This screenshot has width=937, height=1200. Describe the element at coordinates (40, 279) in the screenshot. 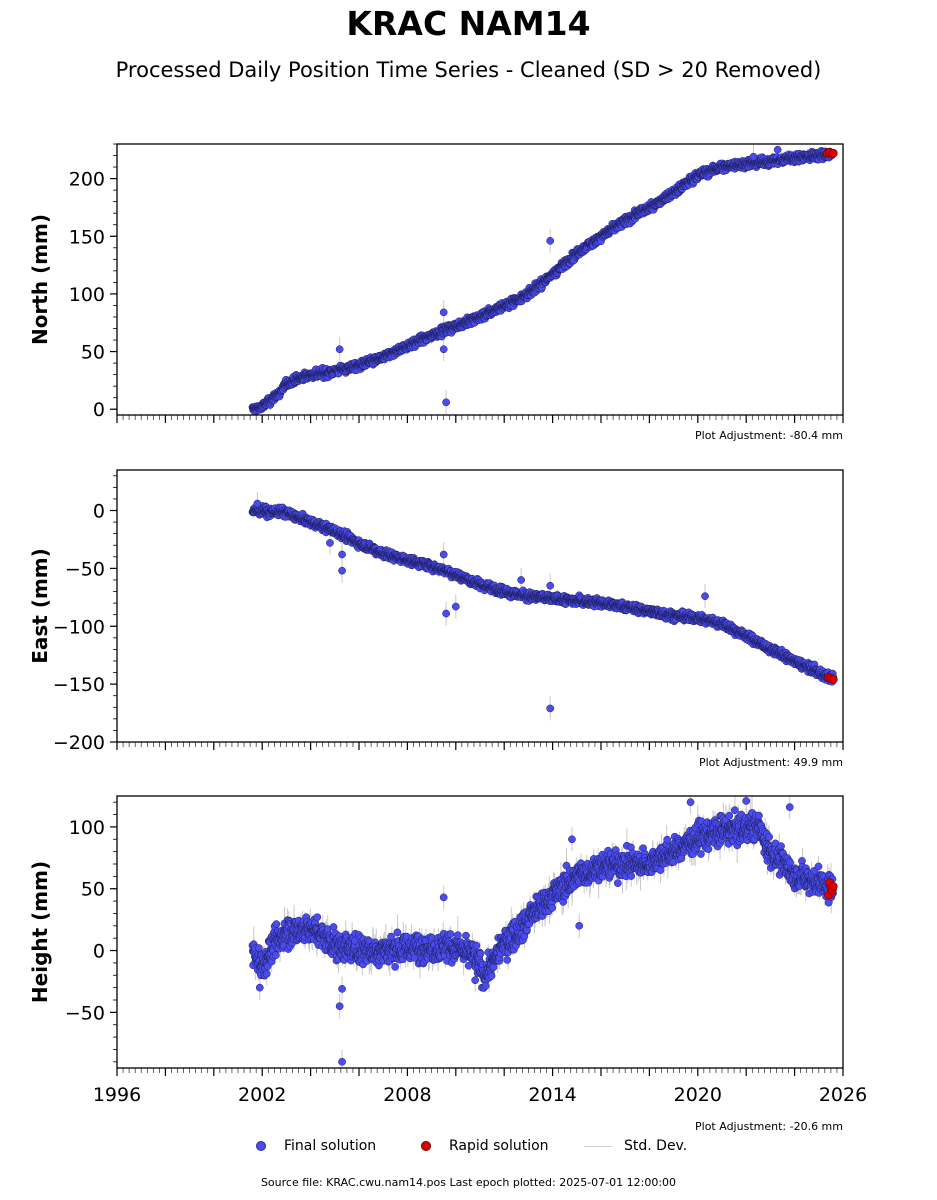

I see `y-axis-label: North (mm)` at that location.